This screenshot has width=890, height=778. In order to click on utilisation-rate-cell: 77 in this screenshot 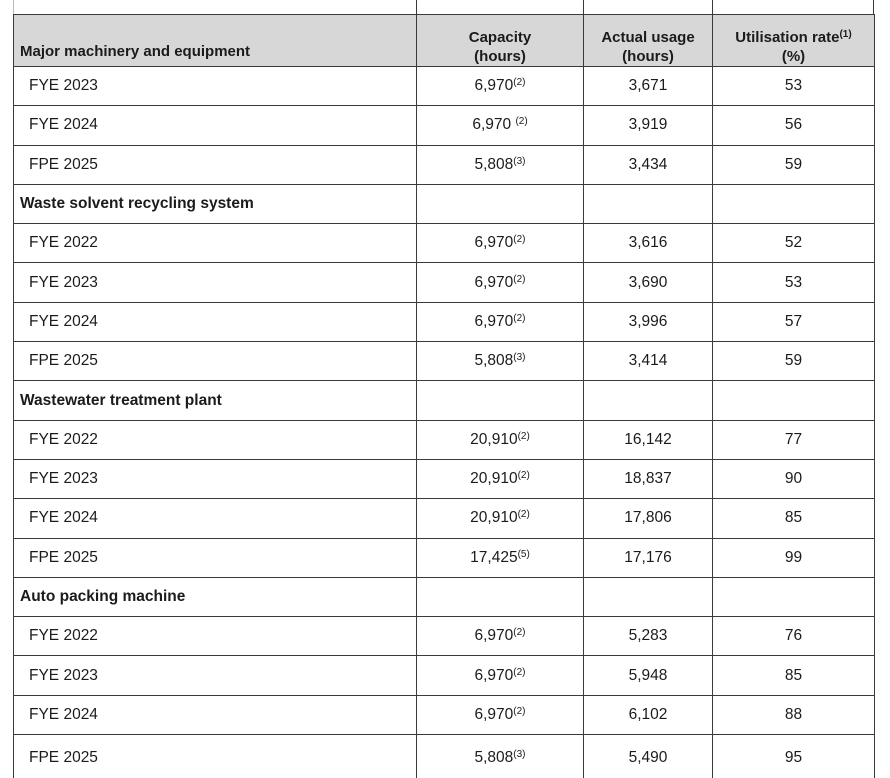, I will do `click(793, 439)`.